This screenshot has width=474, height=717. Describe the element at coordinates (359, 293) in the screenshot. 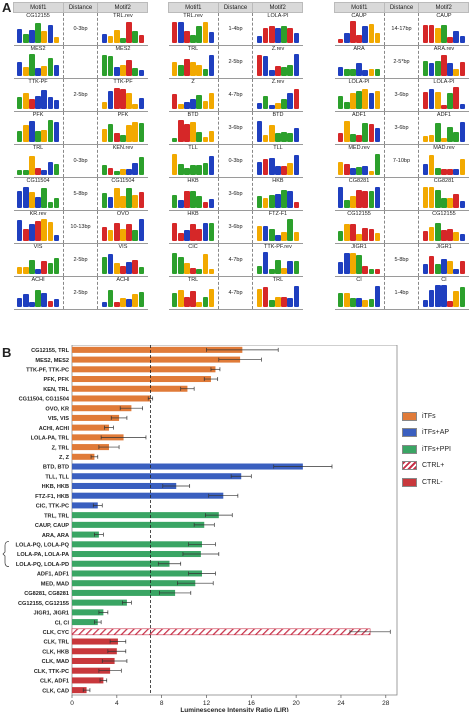

I see `motif1-cell: CI` at that location.